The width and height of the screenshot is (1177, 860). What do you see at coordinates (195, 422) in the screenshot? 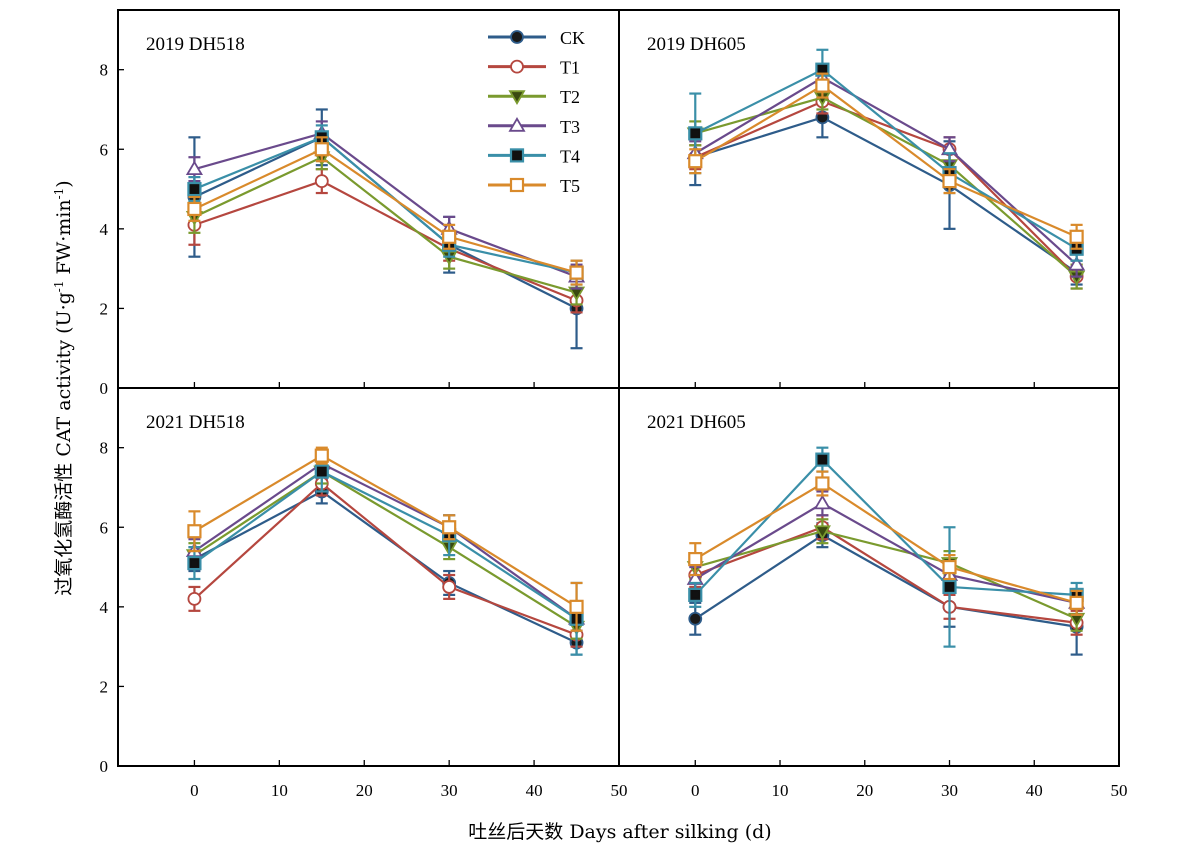
I see `panel-title: 2021 DH518` at bounding box center [195, 422].